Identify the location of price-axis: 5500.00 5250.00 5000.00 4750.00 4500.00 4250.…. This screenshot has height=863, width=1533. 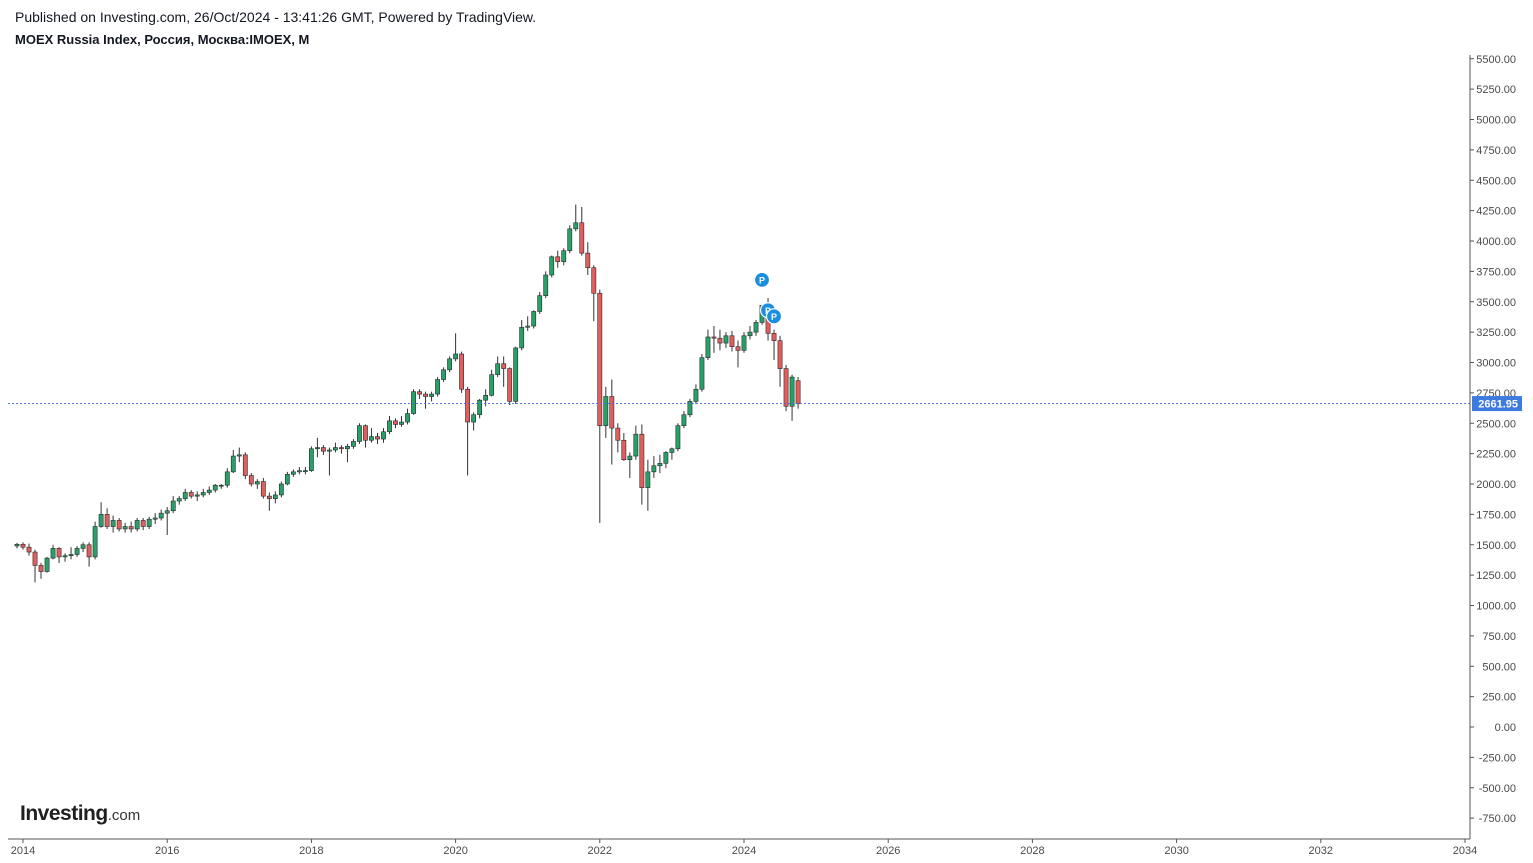
(1495, 446).